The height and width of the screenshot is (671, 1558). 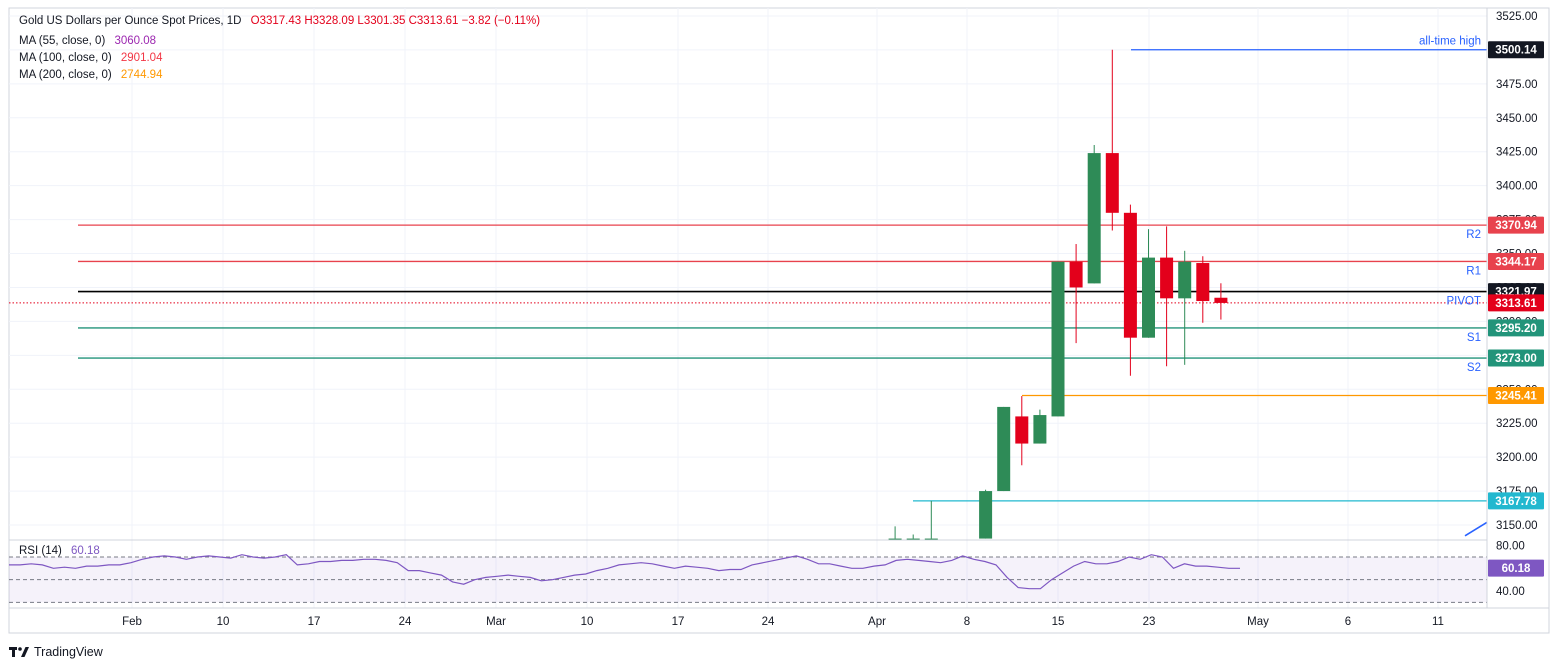 I want to click on ma100-label: MA (100, close, 0), so click(x=65, y=58).